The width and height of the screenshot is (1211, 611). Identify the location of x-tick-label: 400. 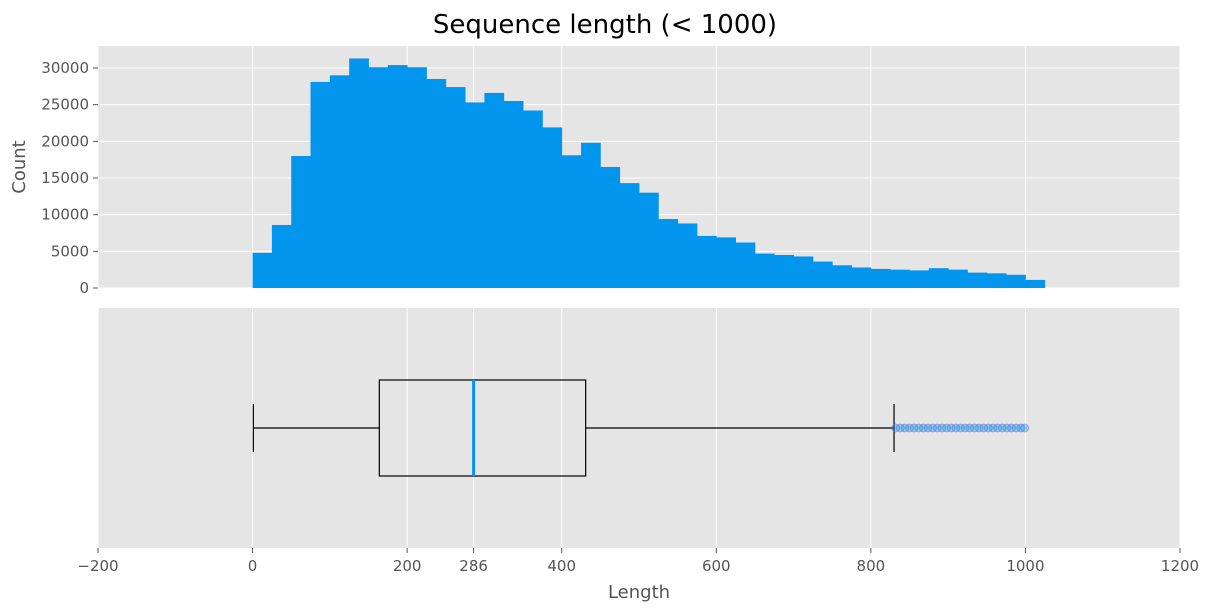
(561, 566).